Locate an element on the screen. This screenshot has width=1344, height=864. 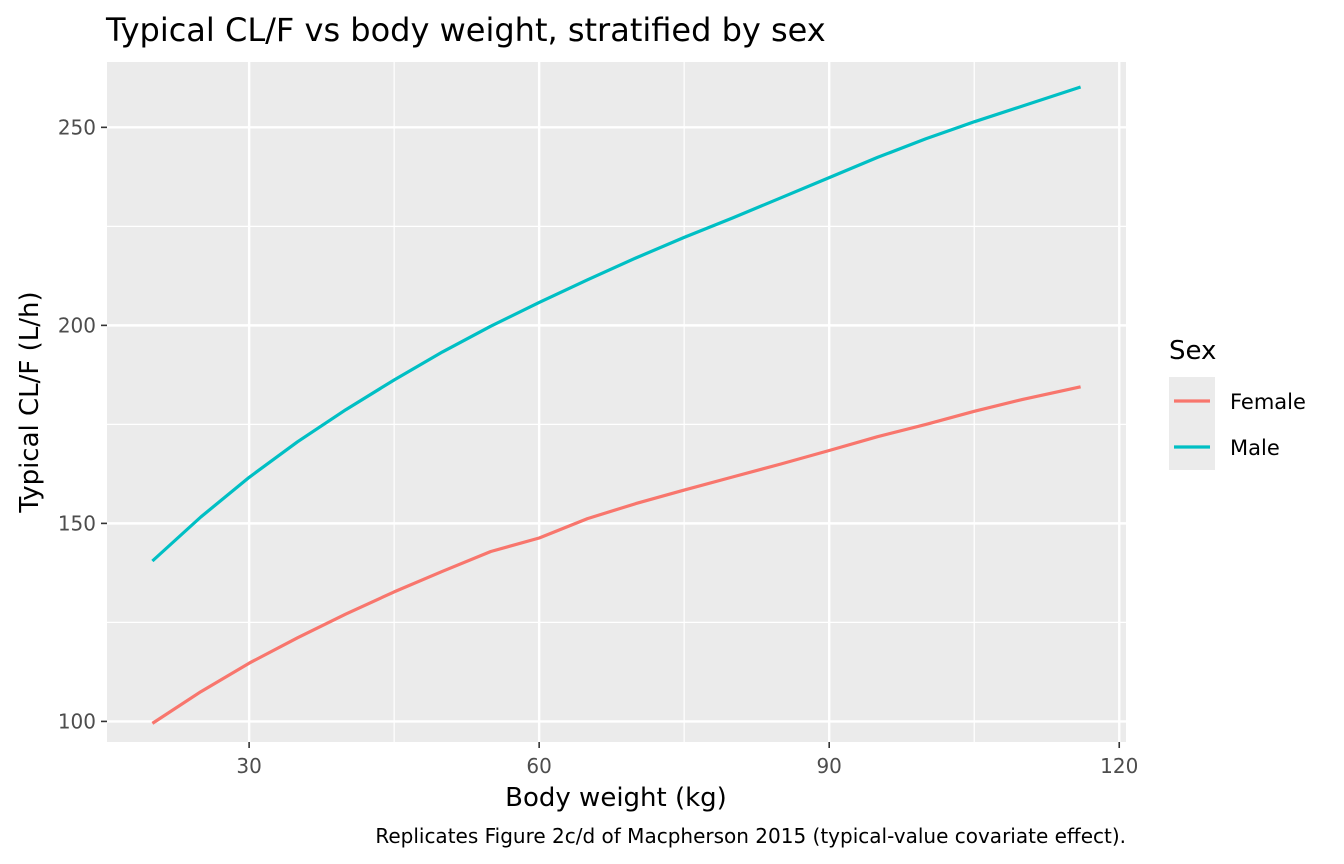
x-axis-title: Body weight (kg) is located at coordinates (616, 798).